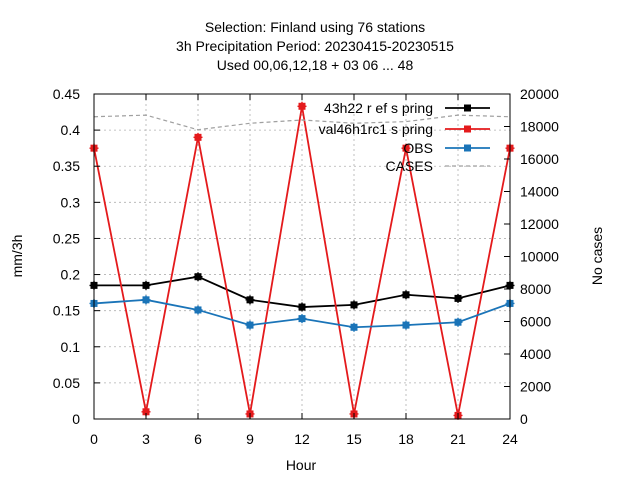 The image size is (640, 480). What do you see at coordinates (539, 257) in the screenshot?
I see `y2-tick-label: 10000` at bounding box center [539, 257].